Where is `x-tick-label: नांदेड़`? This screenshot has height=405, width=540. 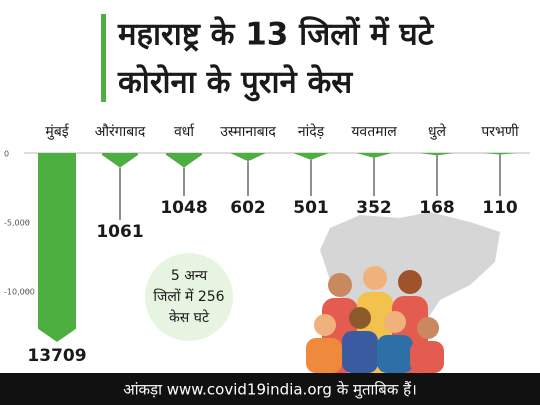
x-tick-label: नांदेड़ is located at coordinates (311, 131).